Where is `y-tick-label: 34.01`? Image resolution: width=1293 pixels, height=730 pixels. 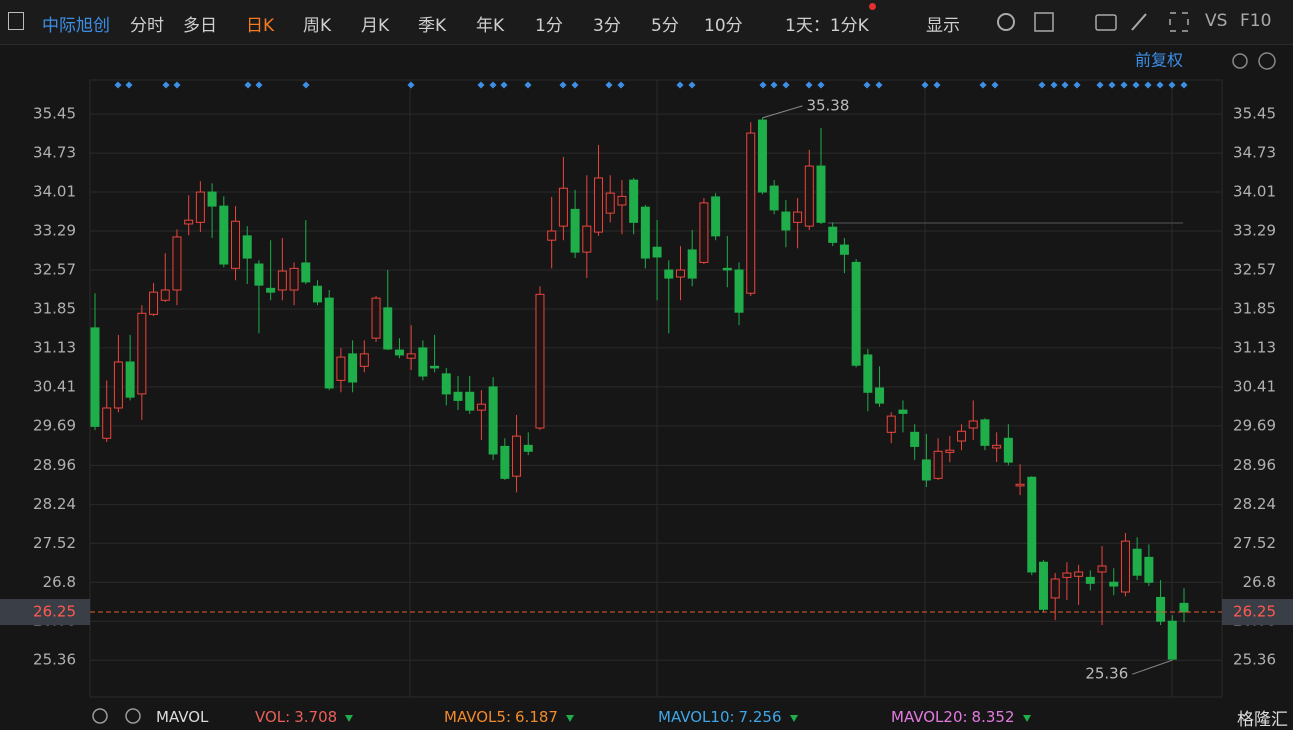
y-tick-label: 34.01 is located at coordinates (54, 192).